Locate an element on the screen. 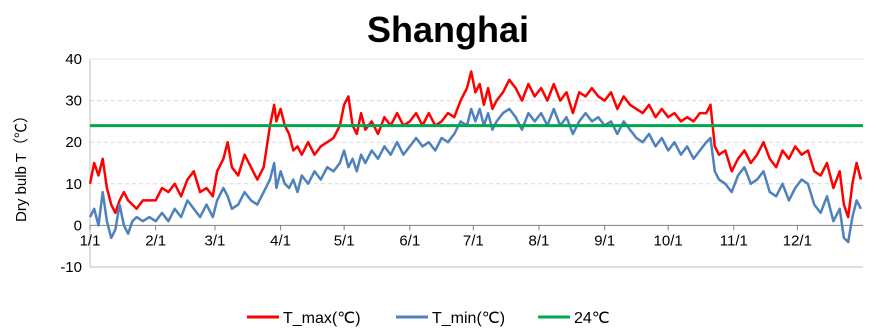 The height and width of the screenshot is (331, 876). x-tick-label: 3/1 is located at coordinates (215, 240).